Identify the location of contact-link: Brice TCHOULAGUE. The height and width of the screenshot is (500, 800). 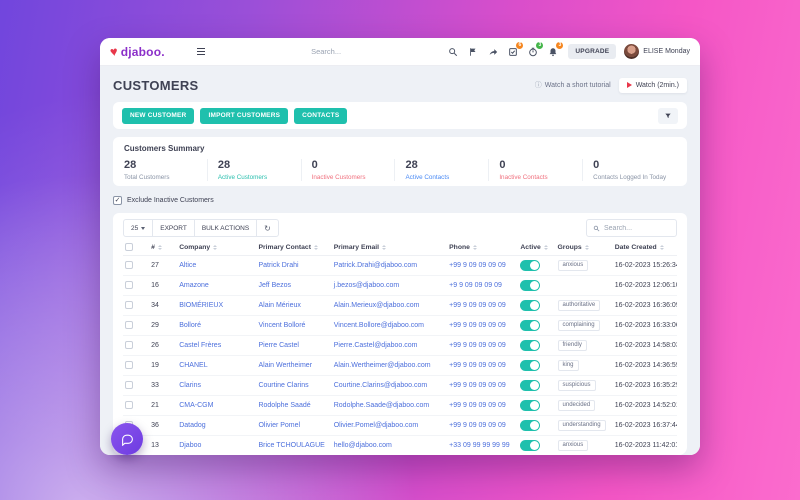
(291, 445).